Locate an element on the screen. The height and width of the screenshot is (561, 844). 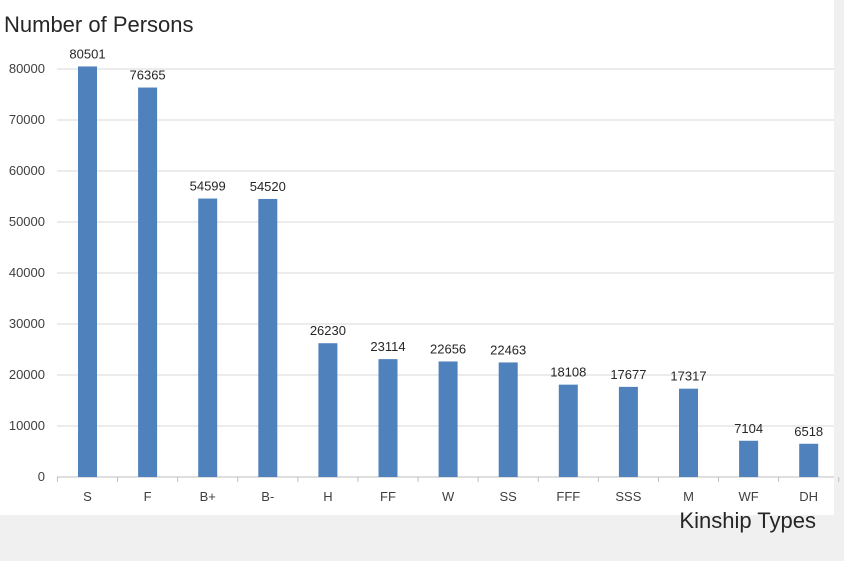
data-label: 54520 is located at coordinates (268, 186).